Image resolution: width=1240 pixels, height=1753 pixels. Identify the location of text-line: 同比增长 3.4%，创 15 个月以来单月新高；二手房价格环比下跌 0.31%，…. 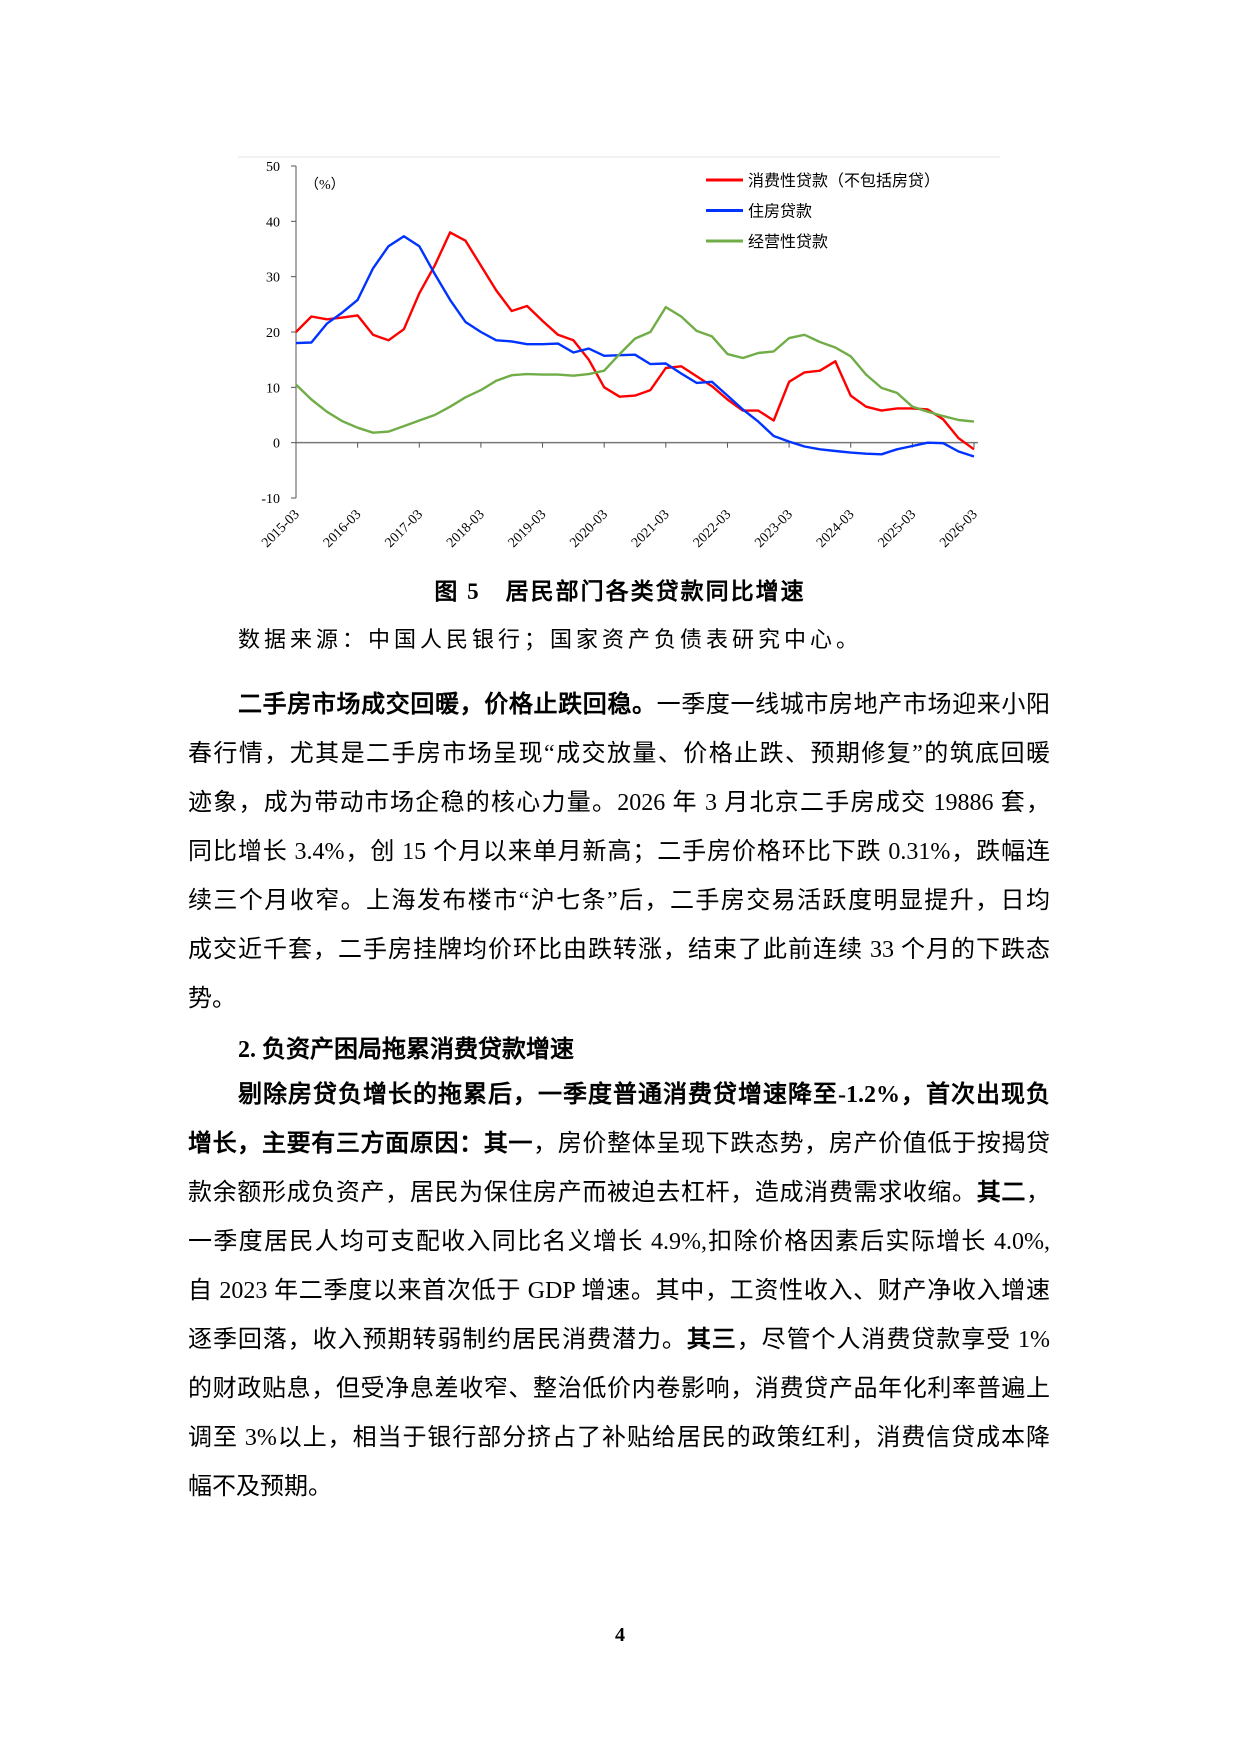
(619, 852).